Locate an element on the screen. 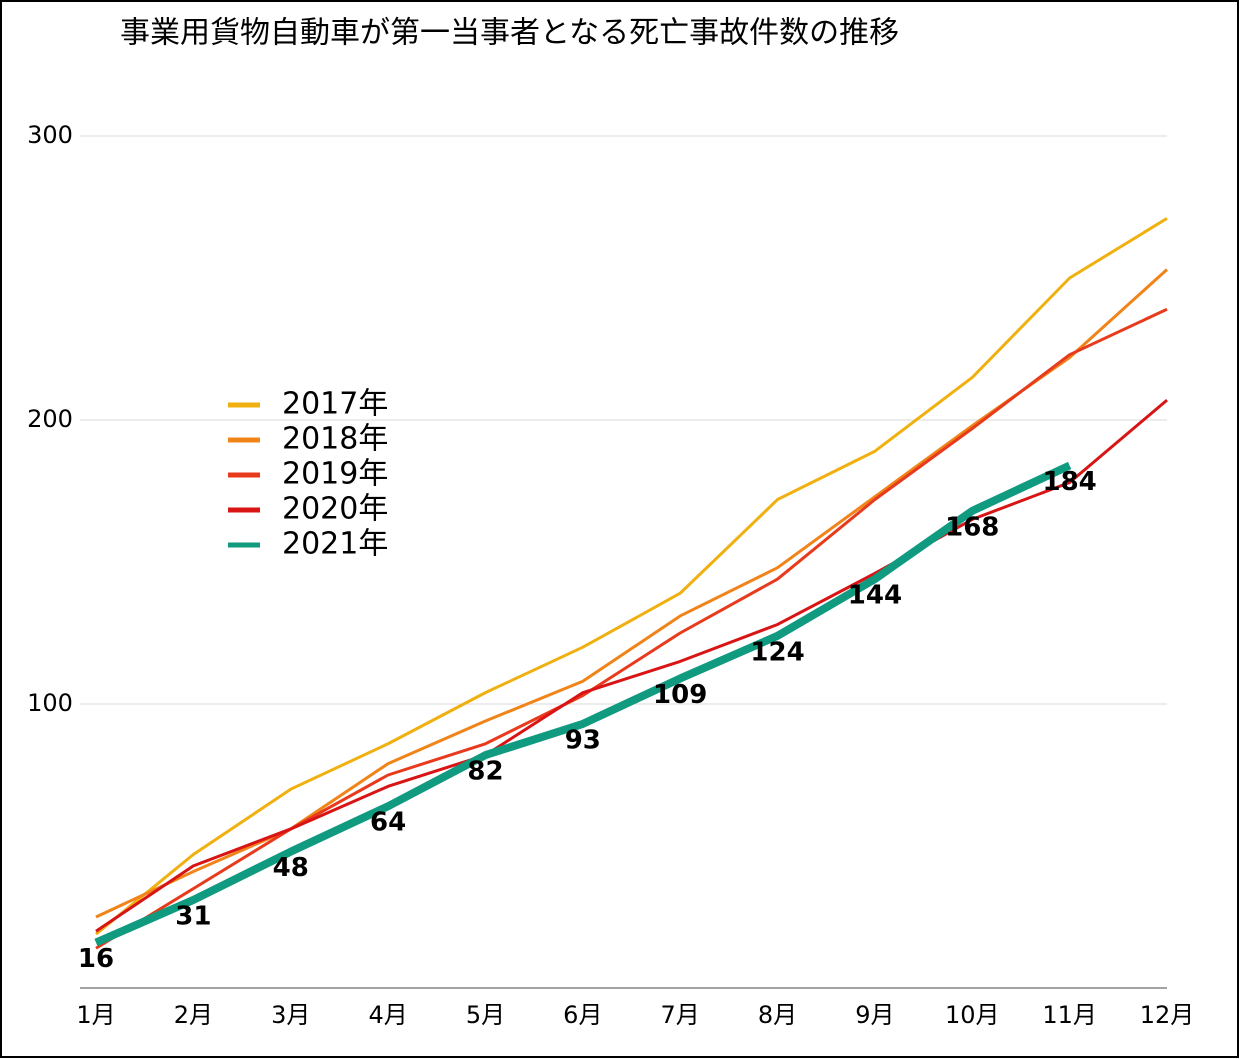 The width and height of the screenshot is (1240, 1059). x-tick-label: 11月 is located at coordinates (1069, 1015).